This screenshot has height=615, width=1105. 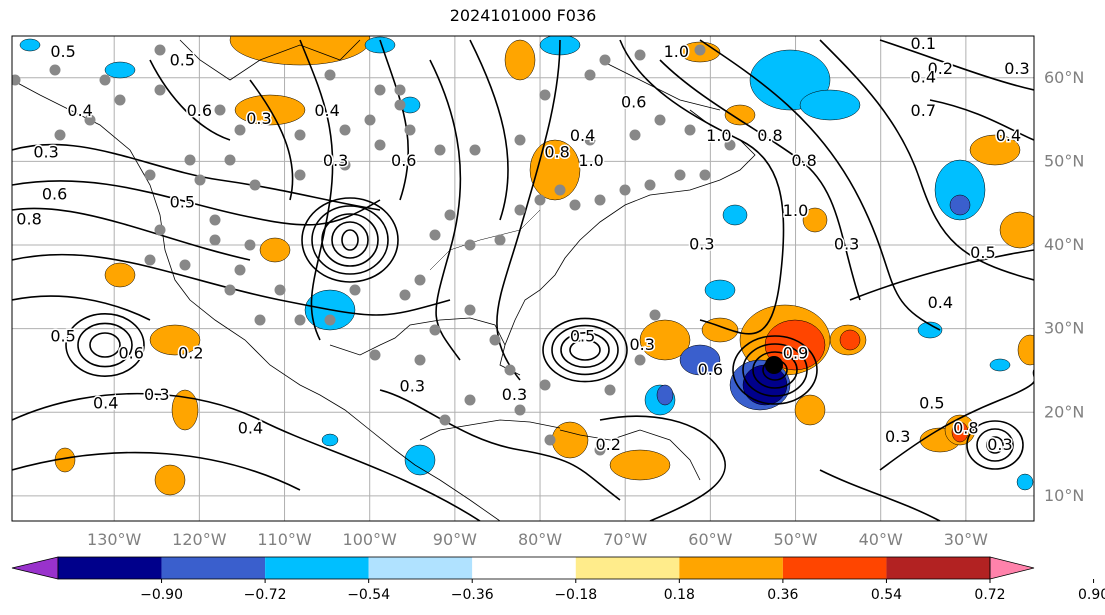 I want to click on colorbar-tick-label: 0.90, so click(x=1091, y=595).